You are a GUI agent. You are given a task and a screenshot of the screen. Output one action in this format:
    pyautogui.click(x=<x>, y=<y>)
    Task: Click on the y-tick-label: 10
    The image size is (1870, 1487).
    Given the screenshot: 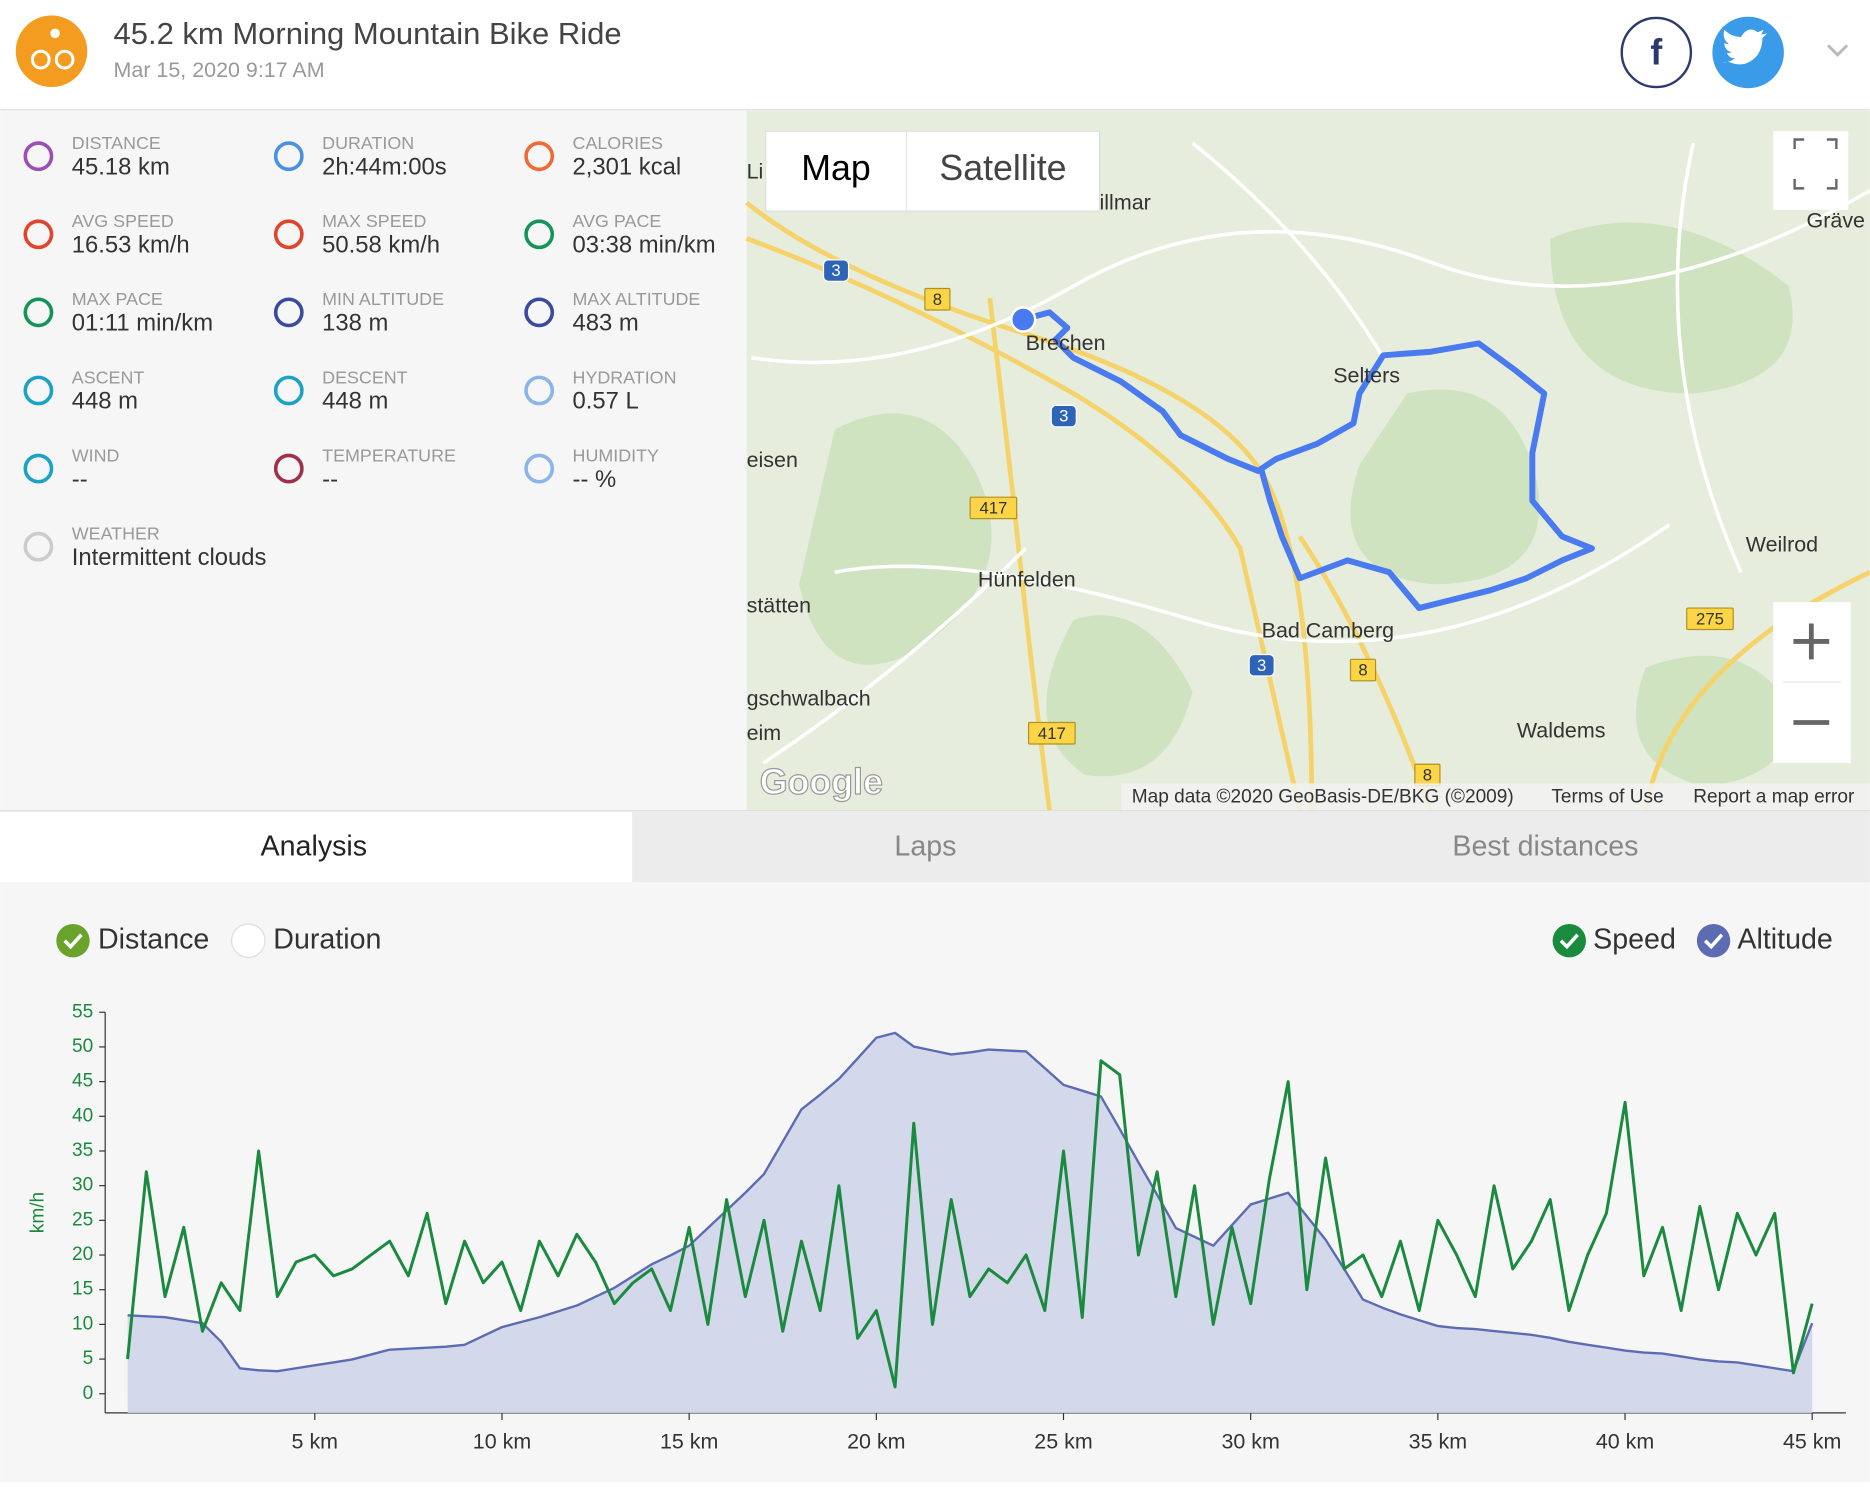 What is the action you would take?
    pyautogui.click(x=82, y=1323)
    